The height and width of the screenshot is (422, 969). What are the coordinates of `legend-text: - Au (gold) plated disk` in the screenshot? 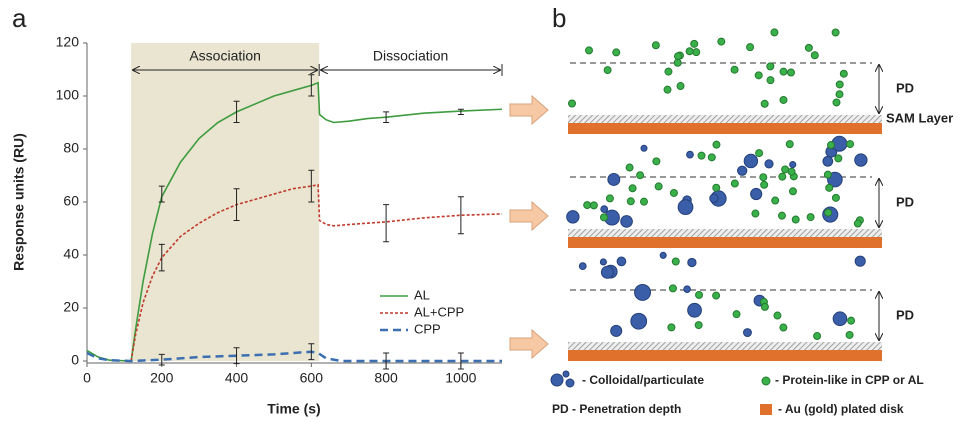 It's located at (841, 409).